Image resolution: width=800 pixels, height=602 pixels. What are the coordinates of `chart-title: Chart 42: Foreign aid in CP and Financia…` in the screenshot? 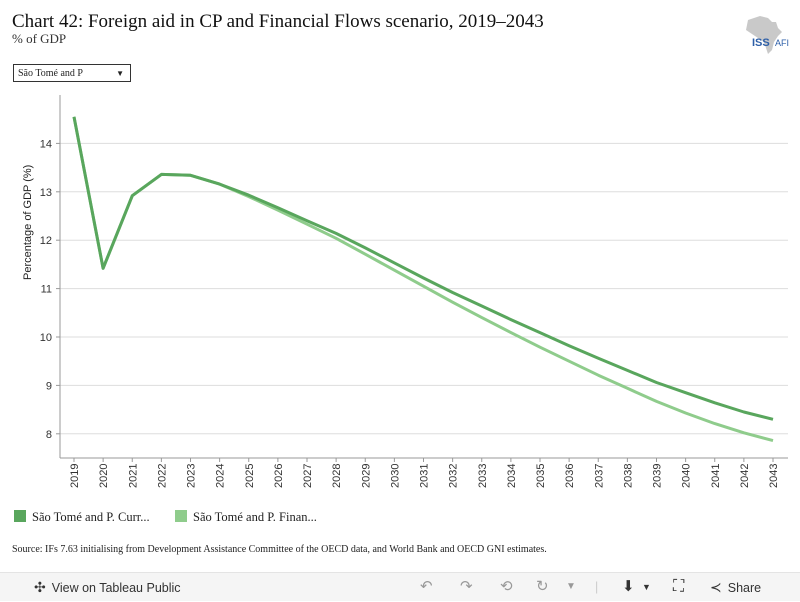 It's located at (278, 21).